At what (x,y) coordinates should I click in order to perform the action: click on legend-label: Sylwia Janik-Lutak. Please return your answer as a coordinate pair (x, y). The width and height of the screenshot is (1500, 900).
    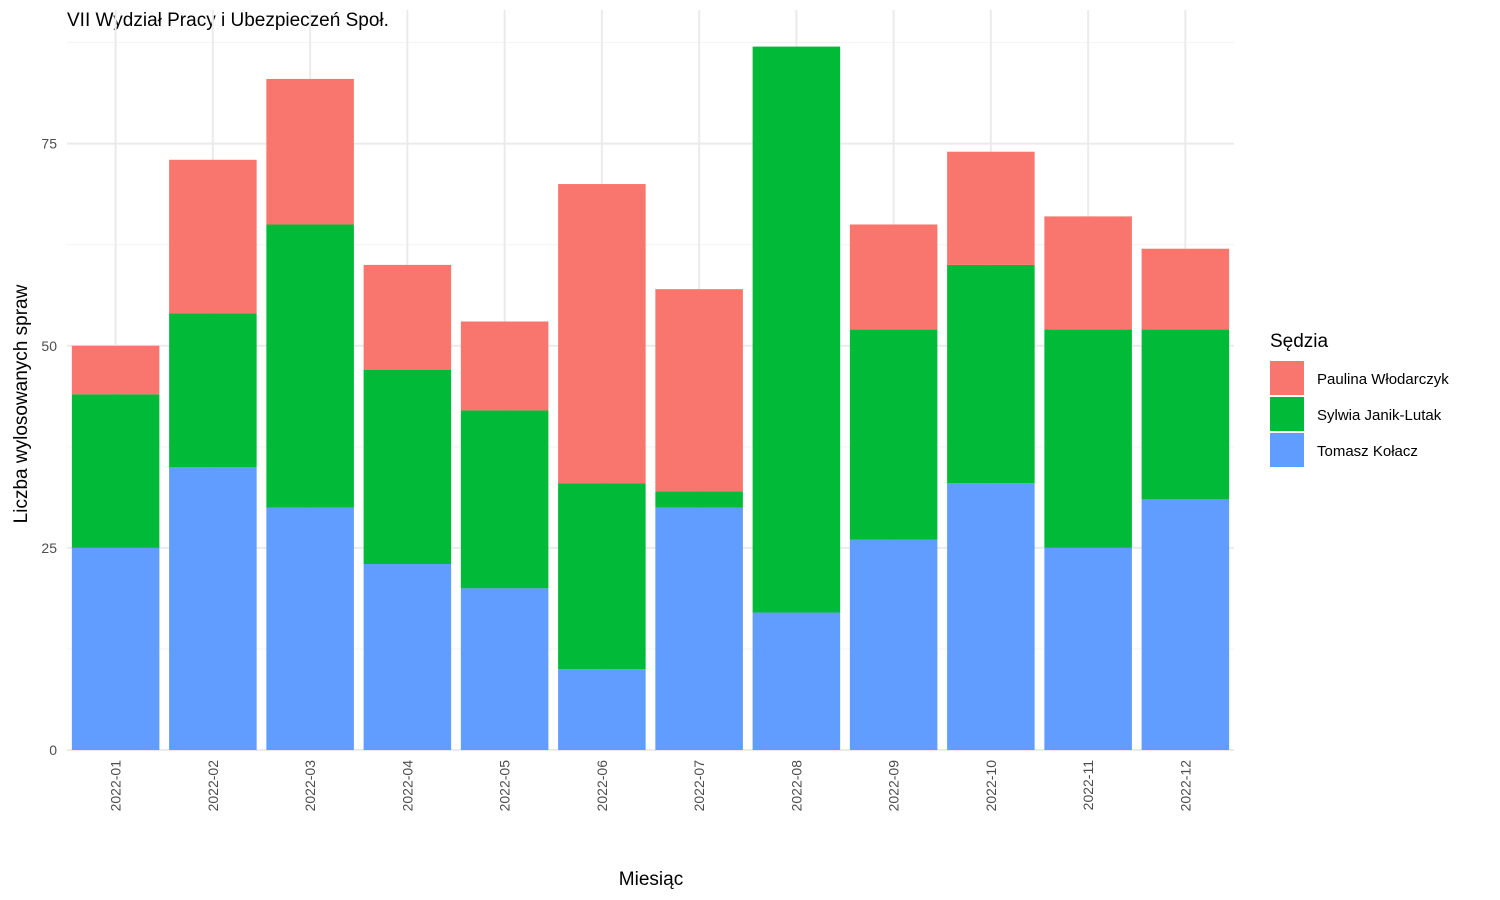
    Looking at the image, I should click on (1379, 415).